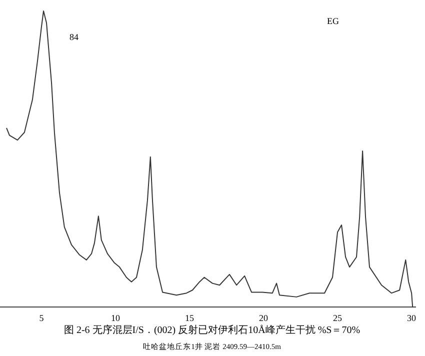 The width and height of the screenshot is (425, 356). I want to click on x-tick-label: 10, so click(115, 318).